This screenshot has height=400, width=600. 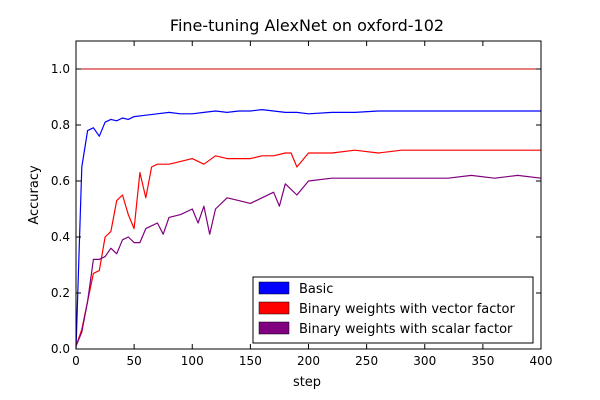 I want to click on y-tick-label: 0.6, so click(x=60, y=181).